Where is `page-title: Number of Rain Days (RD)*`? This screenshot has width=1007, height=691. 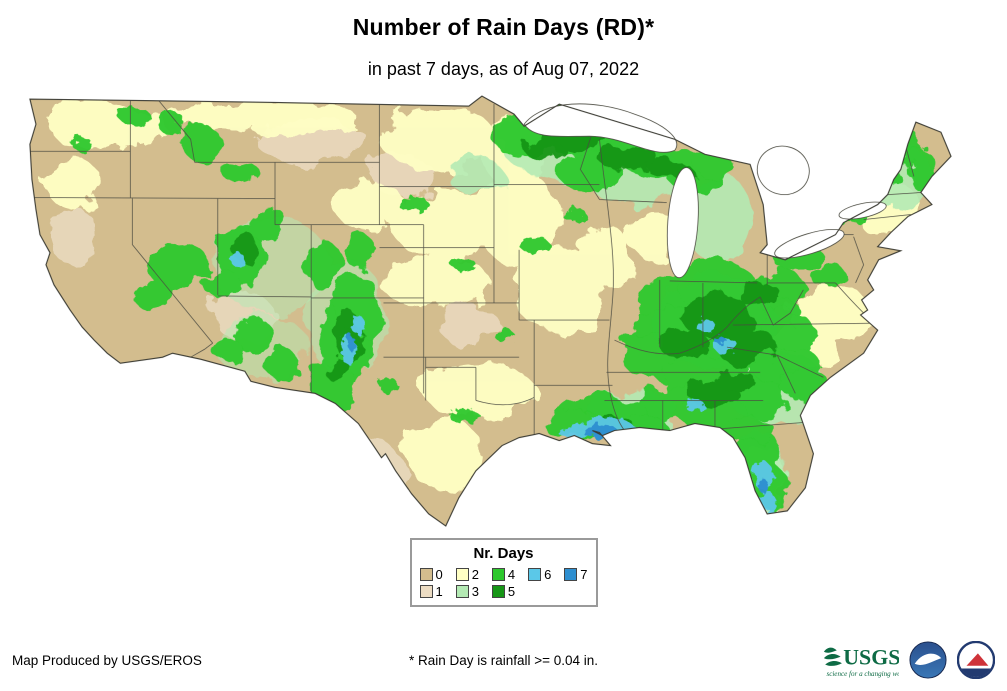
page-title: Number of Rain Days (RD)* is located at coordinates (503, 27).